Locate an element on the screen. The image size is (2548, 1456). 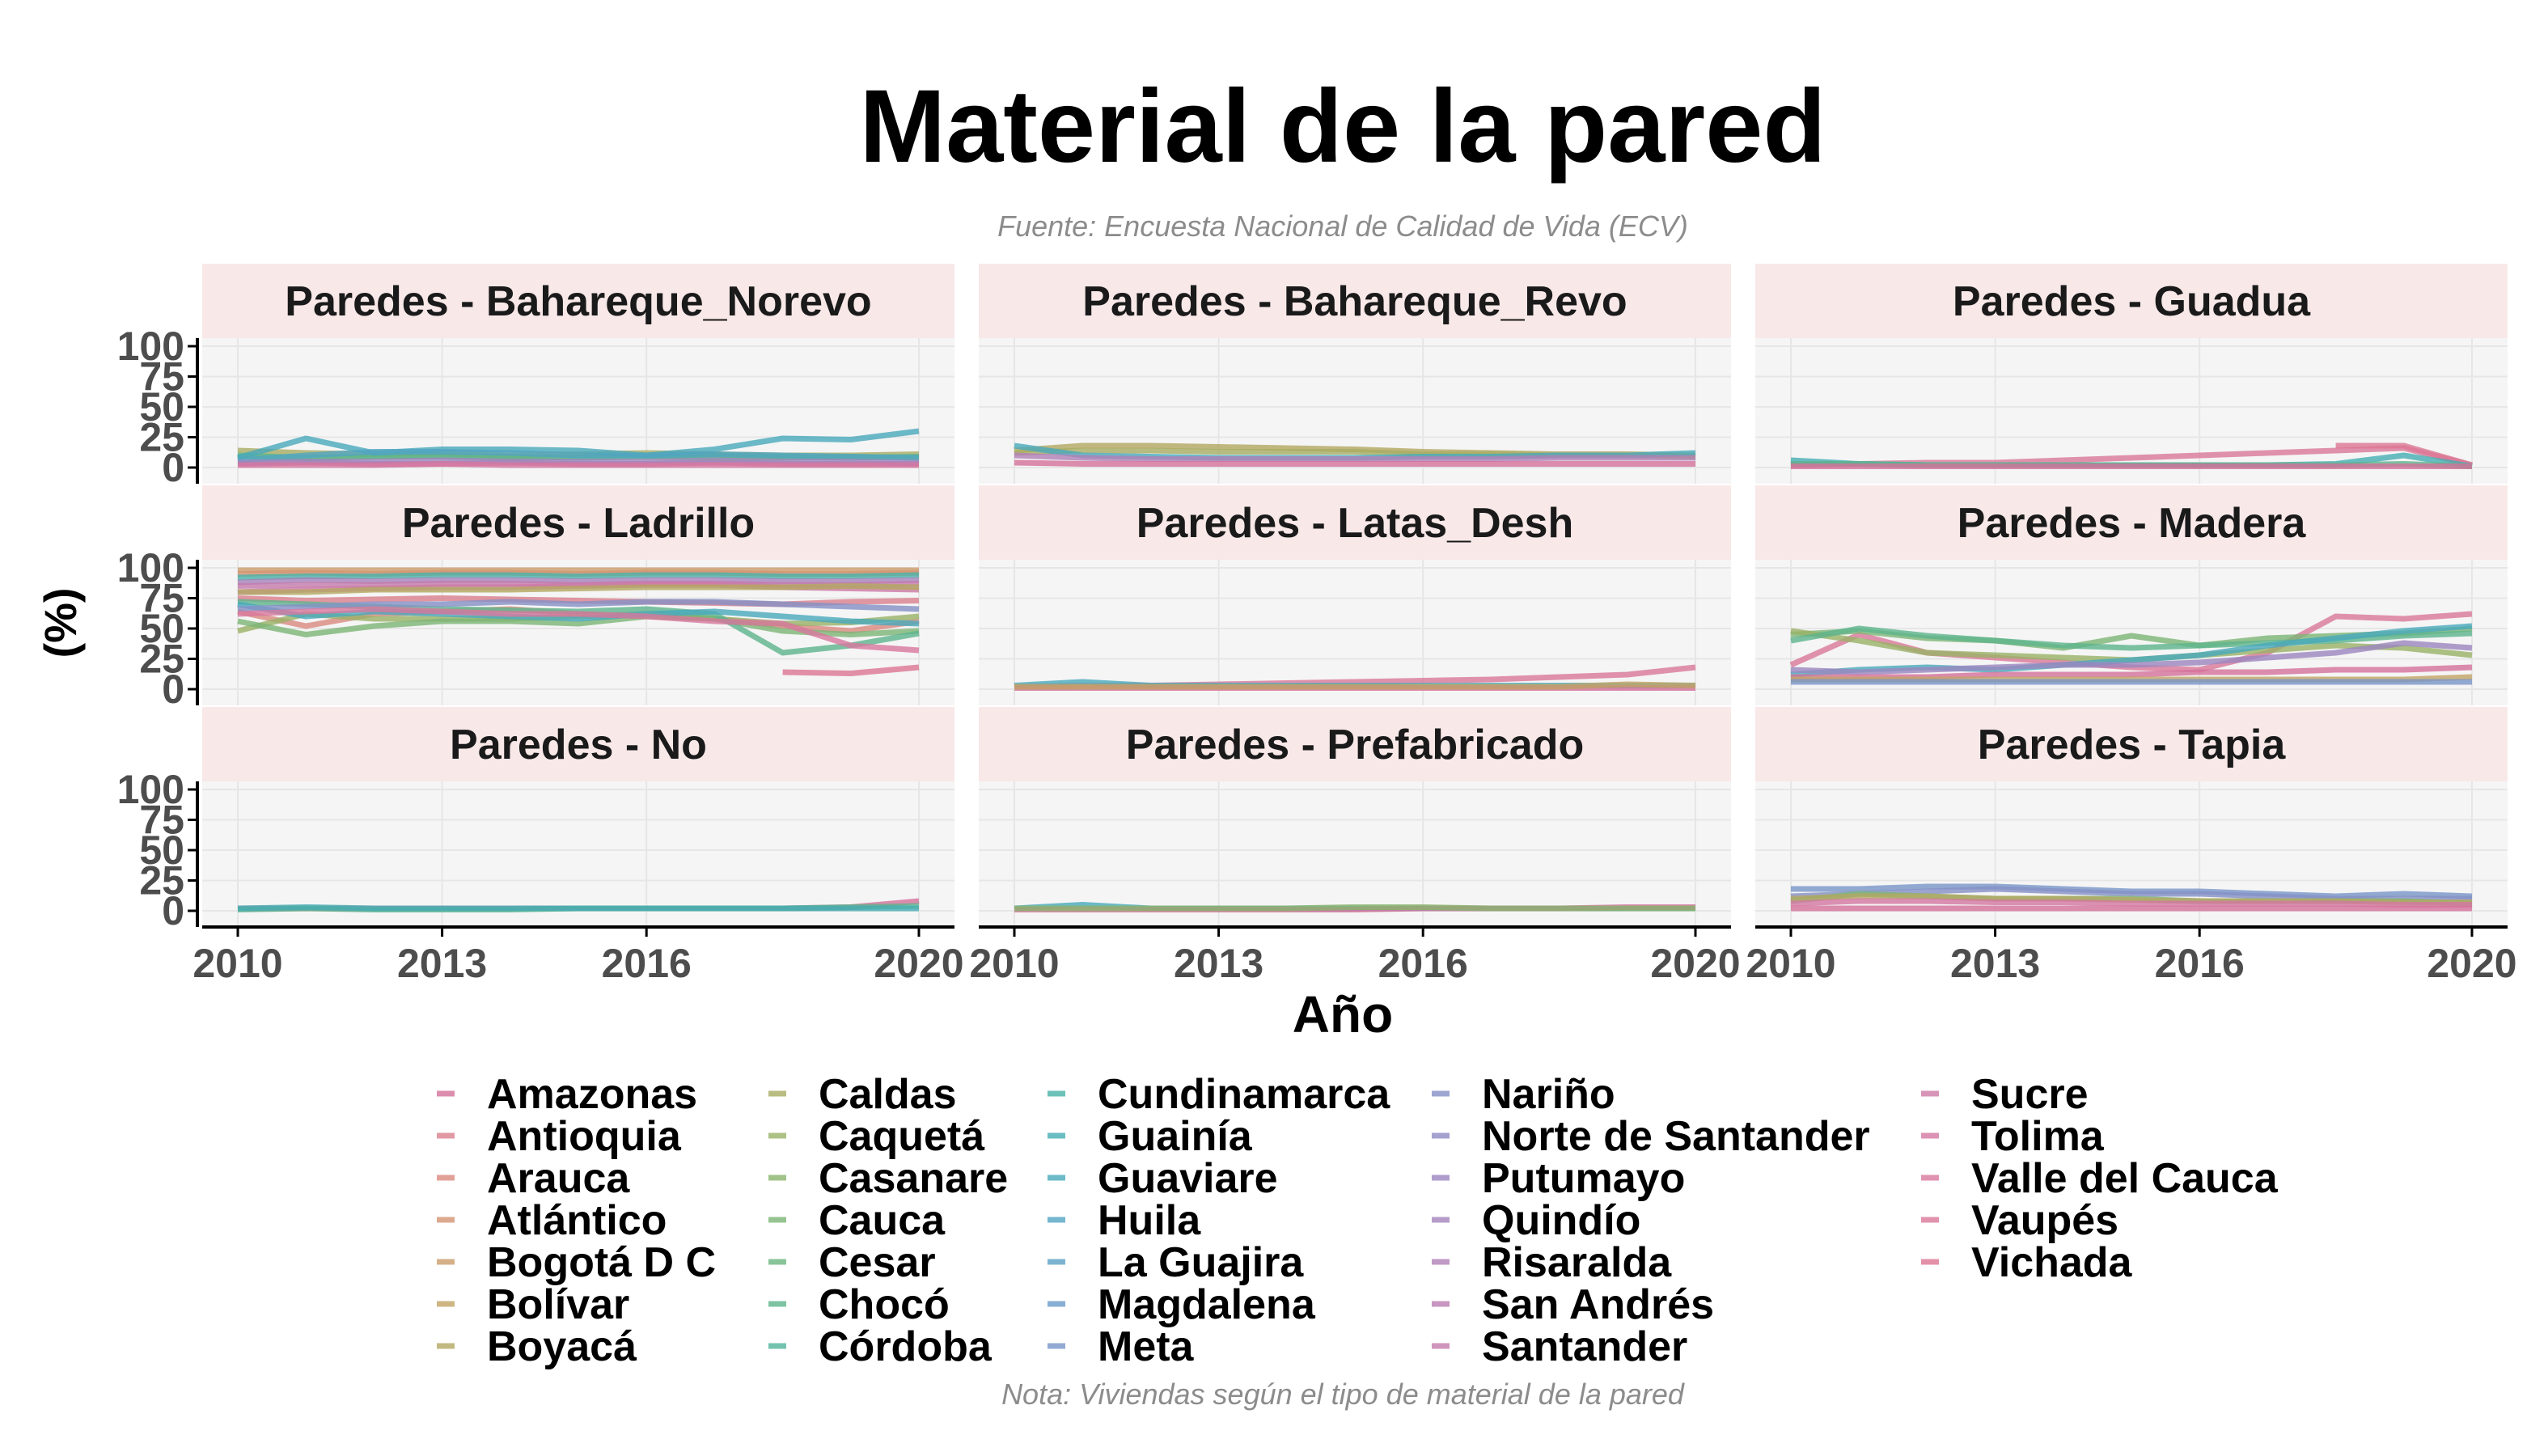
legend-label: Putumayo is located at coordinates (1583, 1178).